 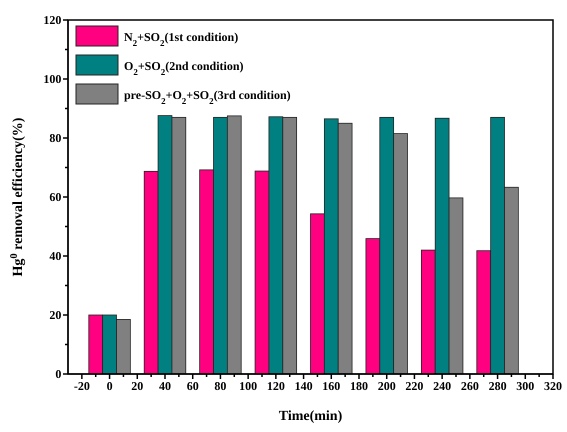 I want to click on x-tick-label: 280, so click(x=497, y=386).